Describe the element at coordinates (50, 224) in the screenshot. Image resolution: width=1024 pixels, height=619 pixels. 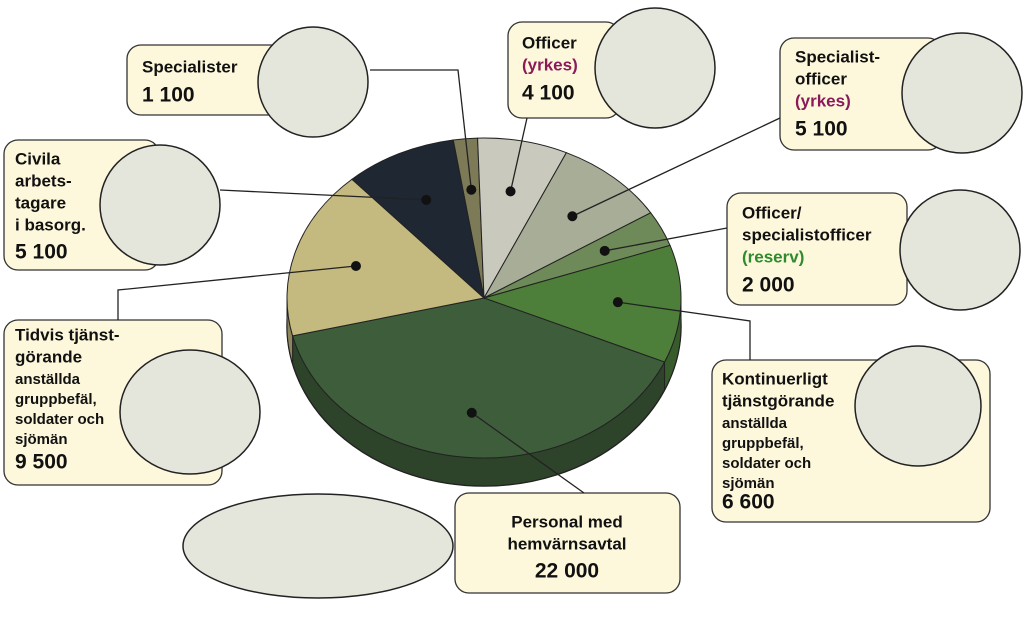
I see `category-label: i basorg.` at that location.